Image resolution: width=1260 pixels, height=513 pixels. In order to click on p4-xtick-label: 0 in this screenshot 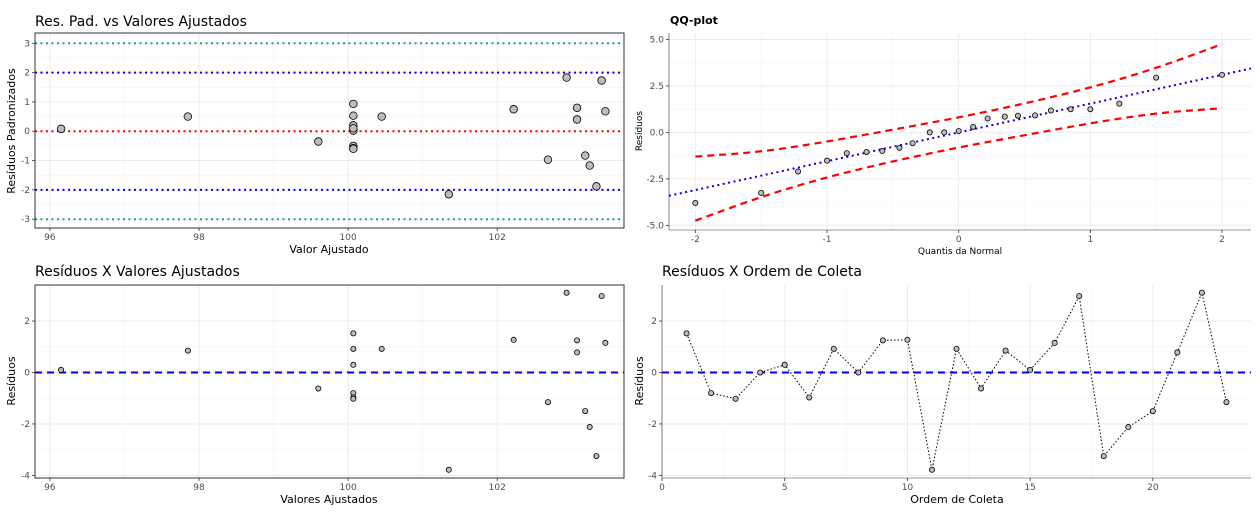, I will do `click(662, 488)`.